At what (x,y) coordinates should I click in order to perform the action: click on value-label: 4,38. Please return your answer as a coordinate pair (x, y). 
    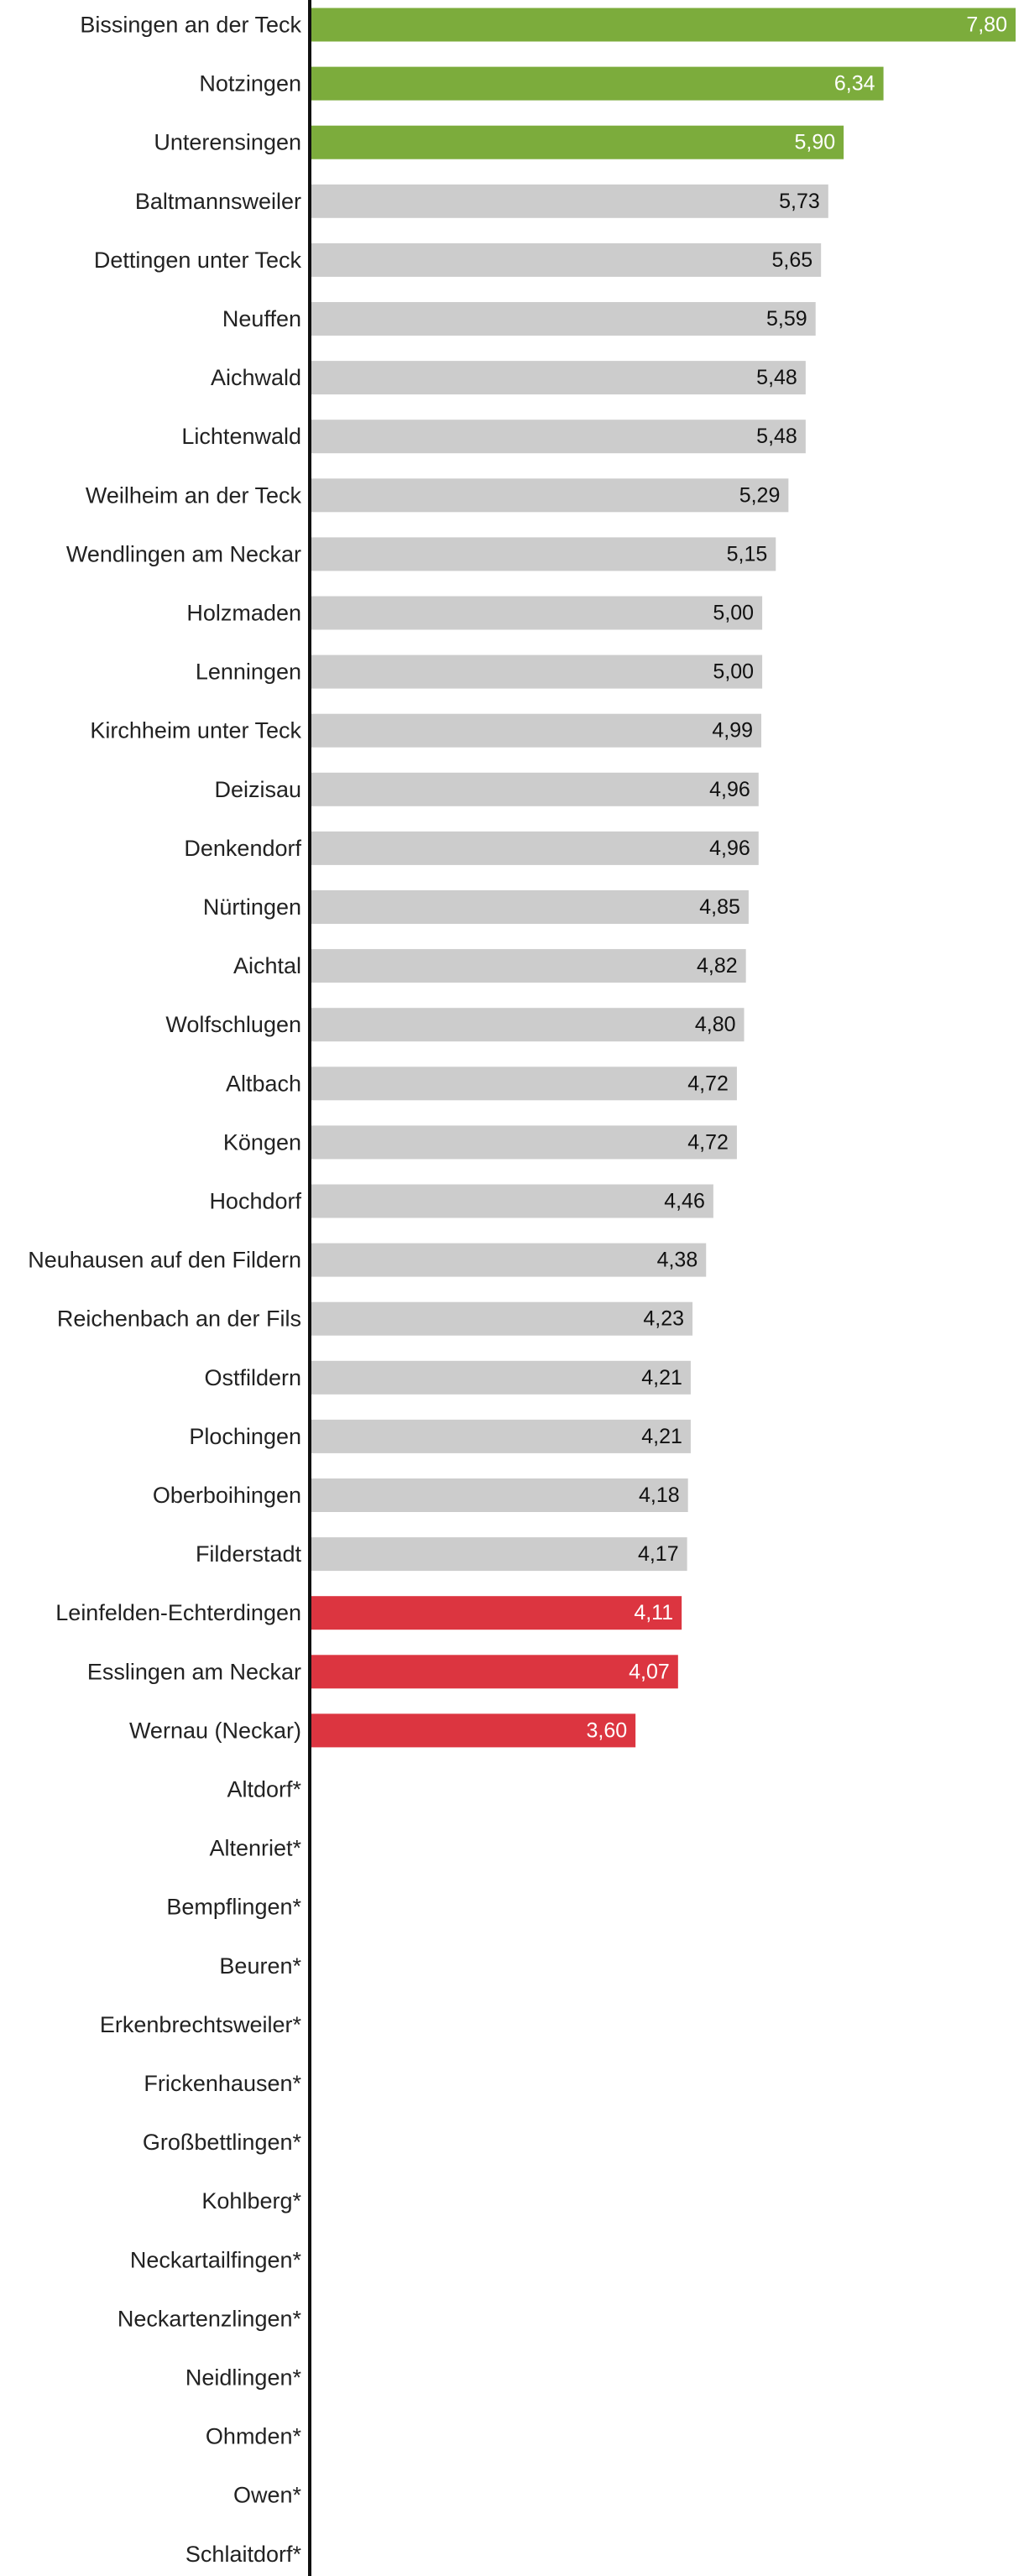
    Looking at the image, I should click on (677, 1260).